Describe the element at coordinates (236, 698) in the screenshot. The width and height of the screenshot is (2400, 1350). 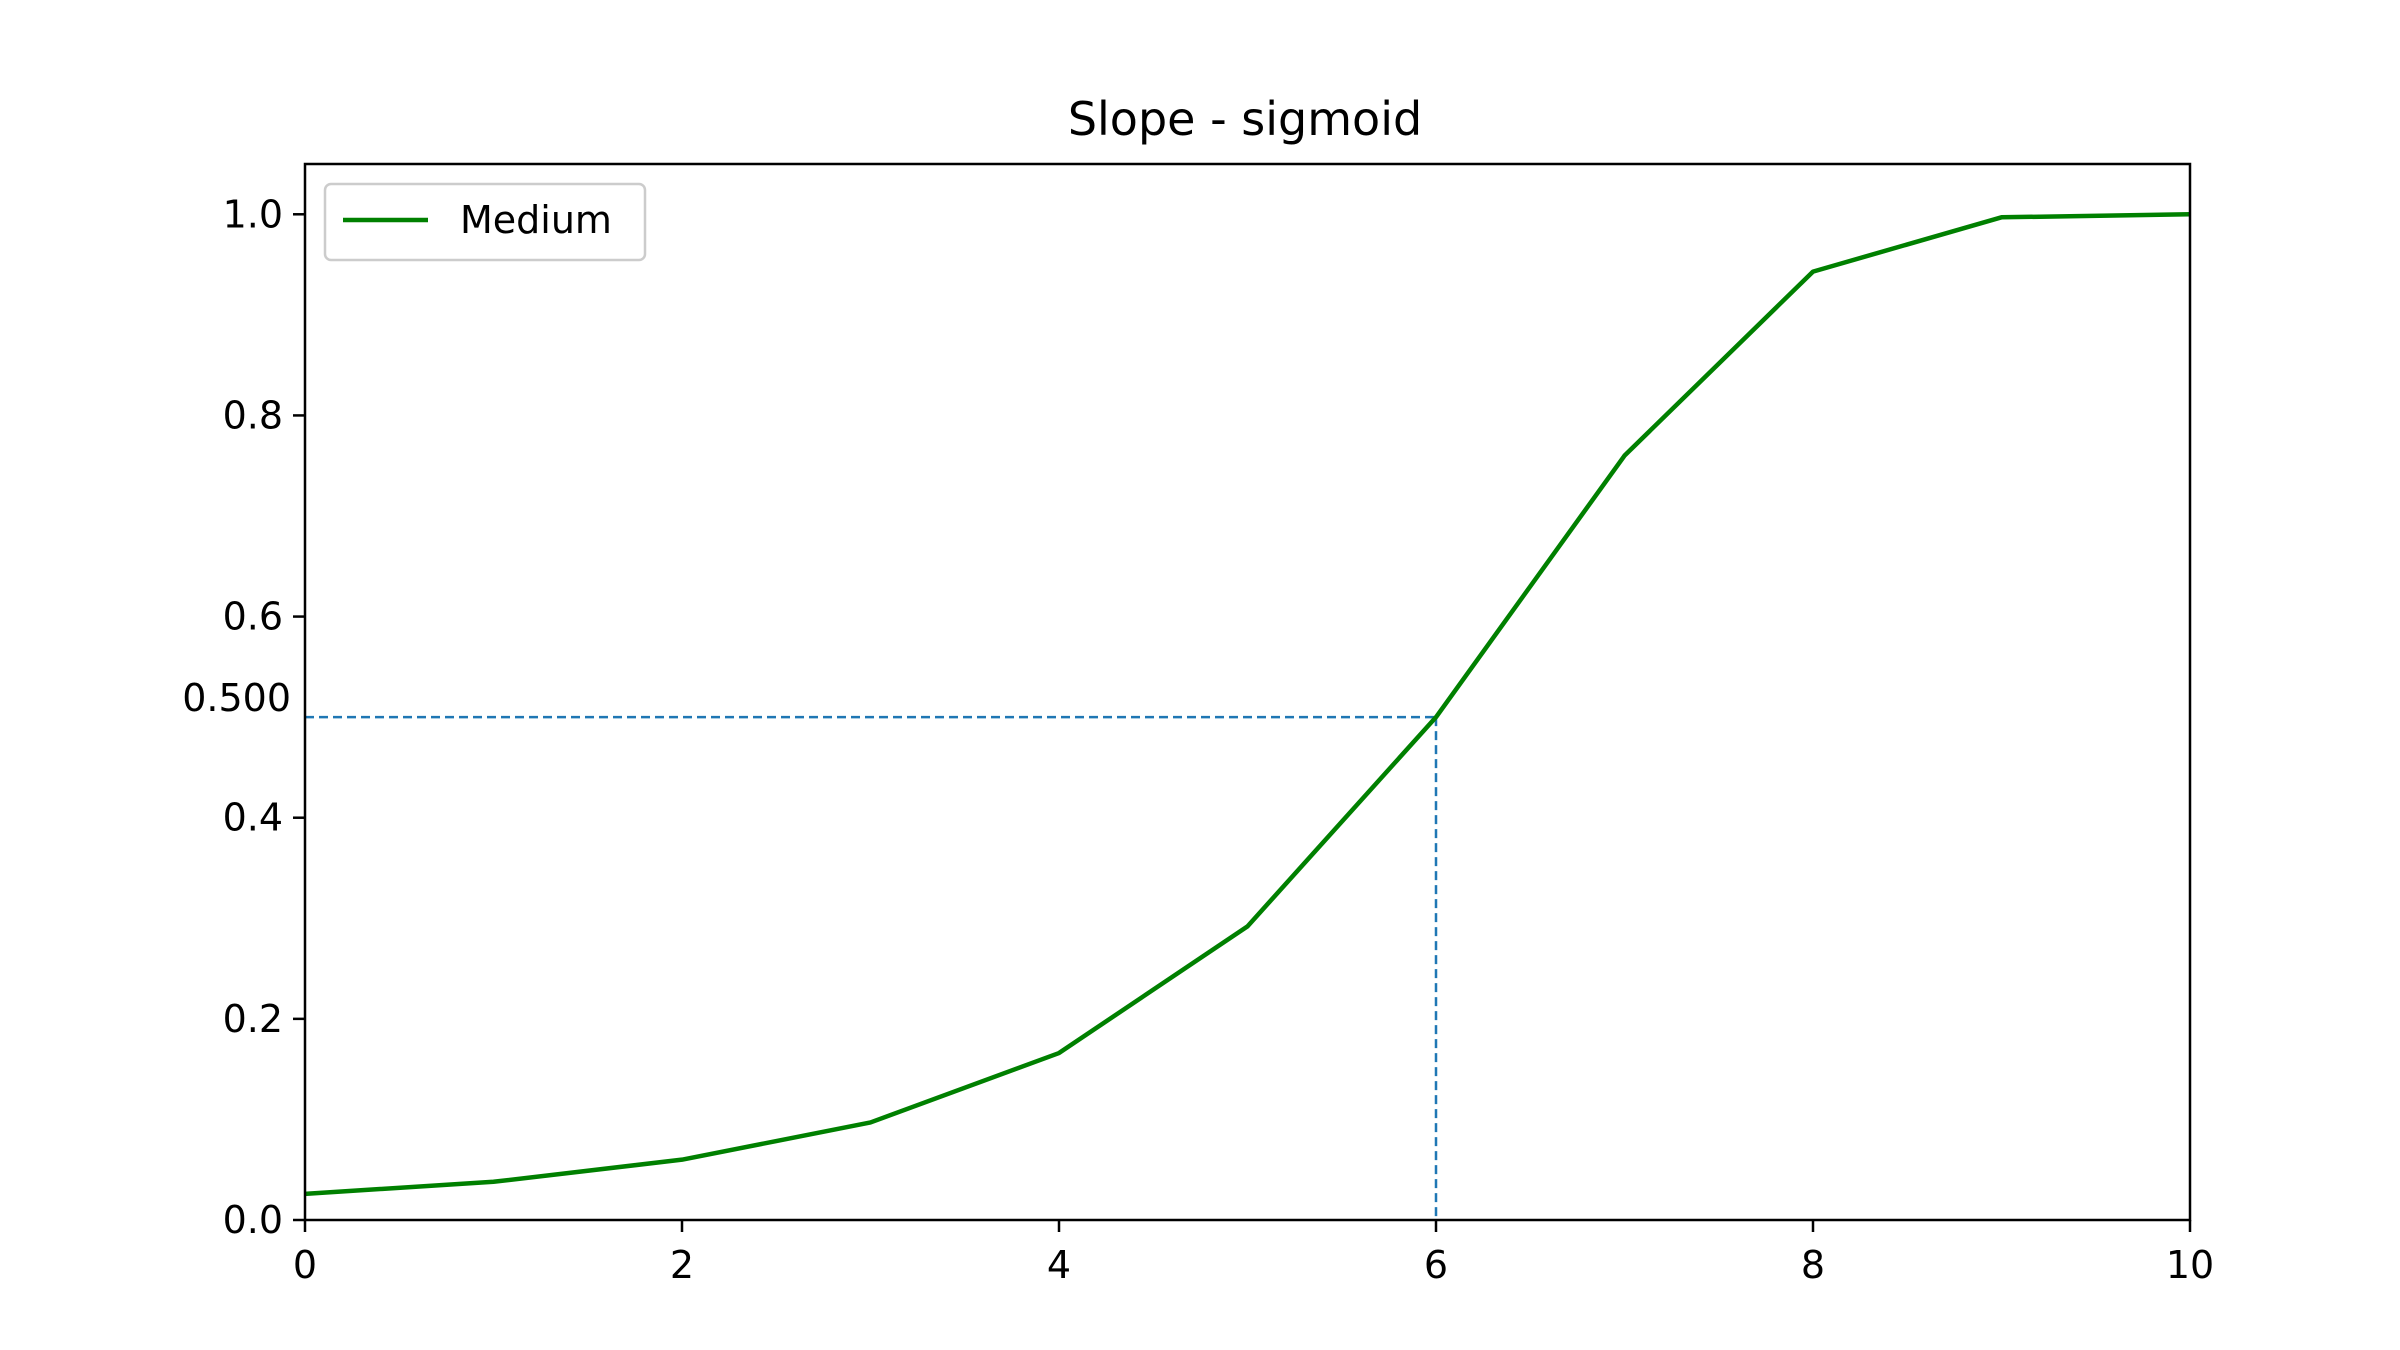
I see `annotation-y-label: 0.500` at that location.